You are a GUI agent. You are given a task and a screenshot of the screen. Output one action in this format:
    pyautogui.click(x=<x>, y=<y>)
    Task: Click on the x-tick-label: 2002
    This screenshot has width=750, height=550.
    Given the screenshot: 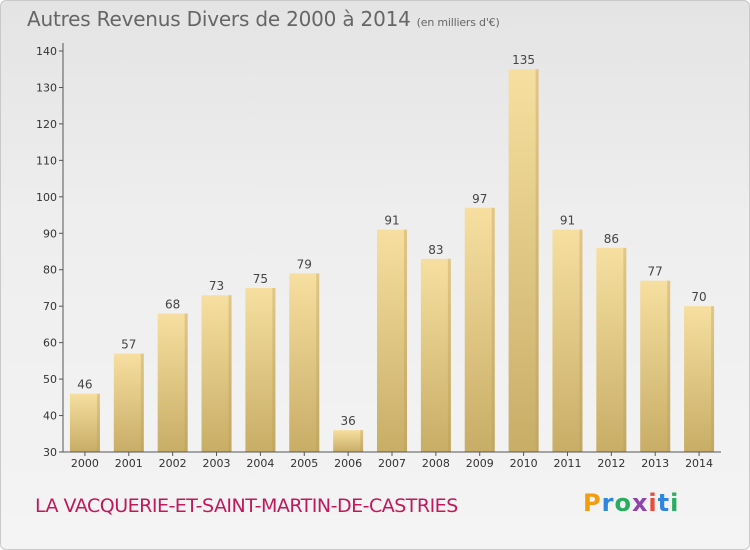 What is the action you would take?
    pyautogui.click(x=173, y=463)
    